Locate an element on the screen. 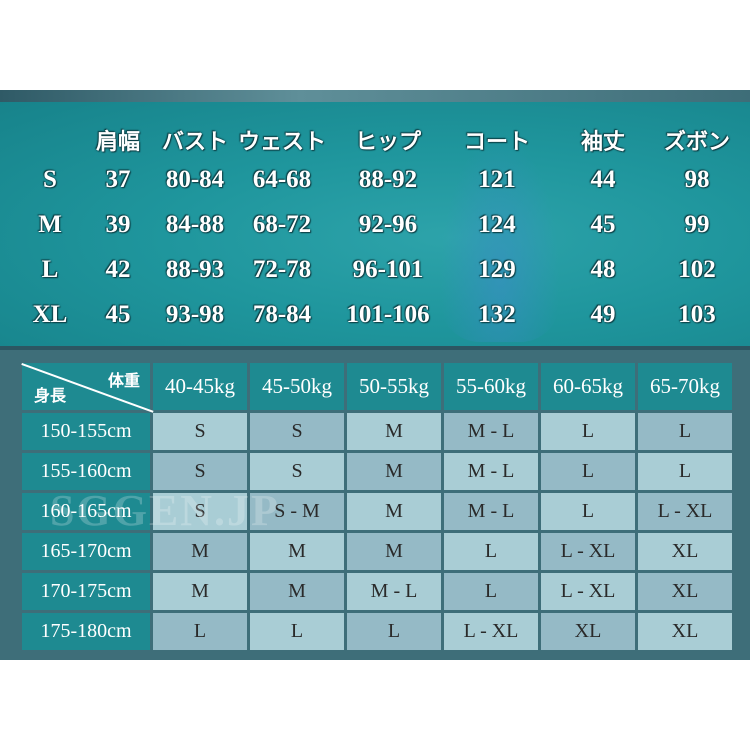 The image size is (750, 750). weight-header: 50-55kg is located at coordinates (394, 386).